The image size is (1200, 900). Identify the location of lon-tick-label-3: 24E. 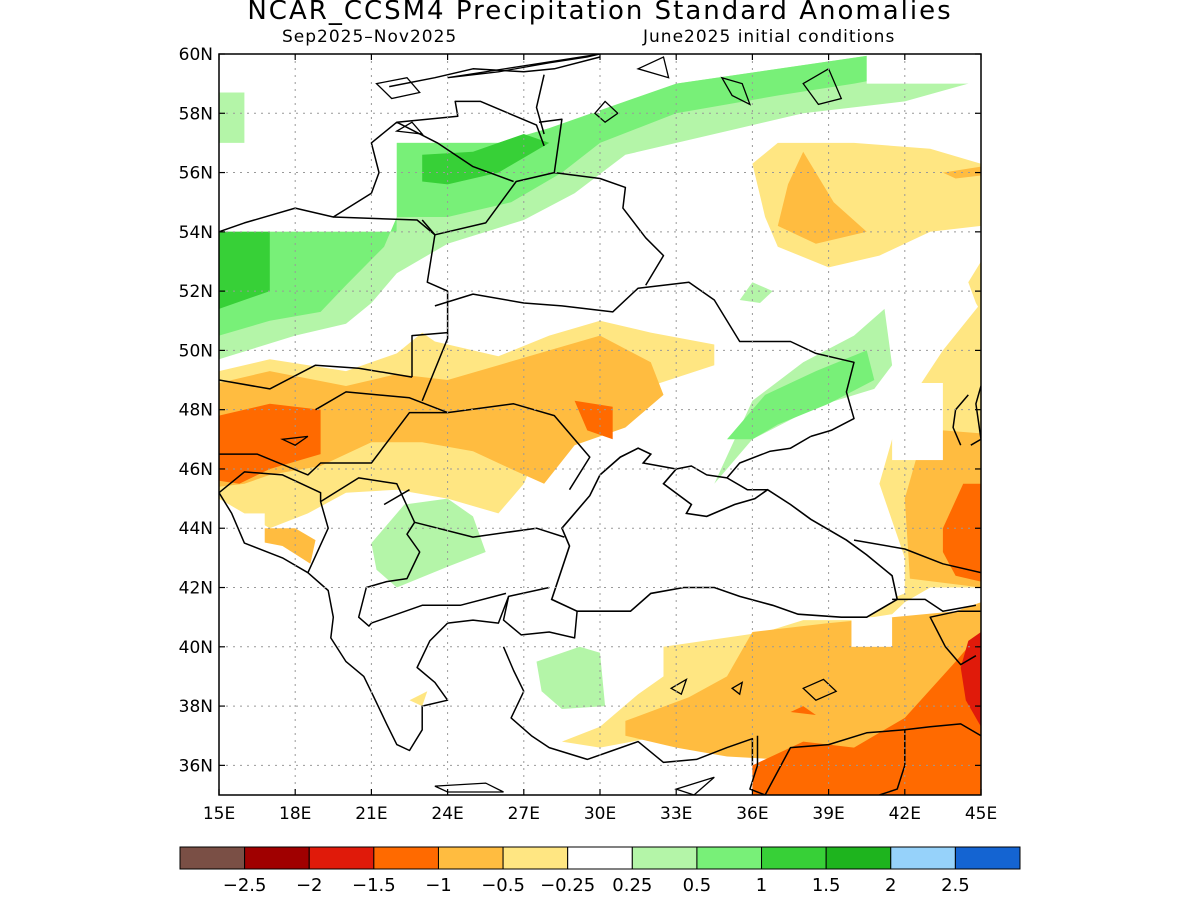
(447, 814).